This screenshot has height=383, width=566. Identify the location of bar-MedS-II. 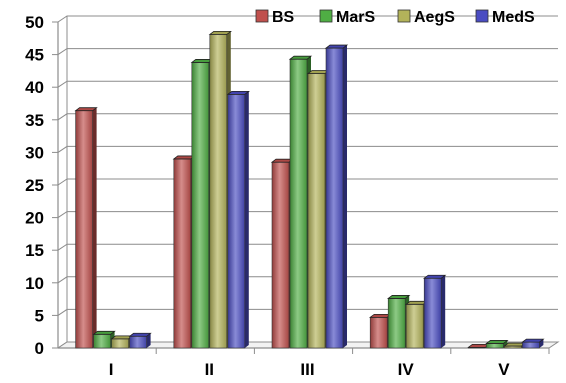
(238, 219).